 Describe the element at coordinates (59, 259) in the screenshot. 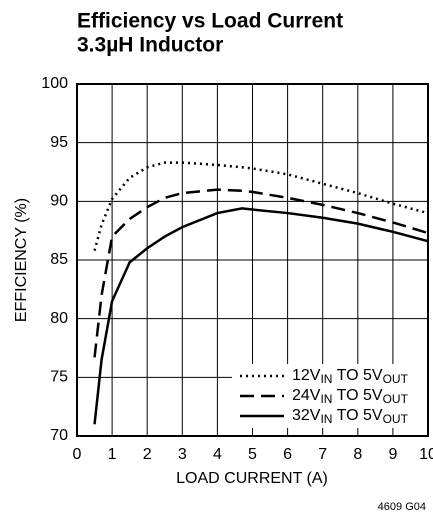

I see `y-tick-label: 85` at that location.